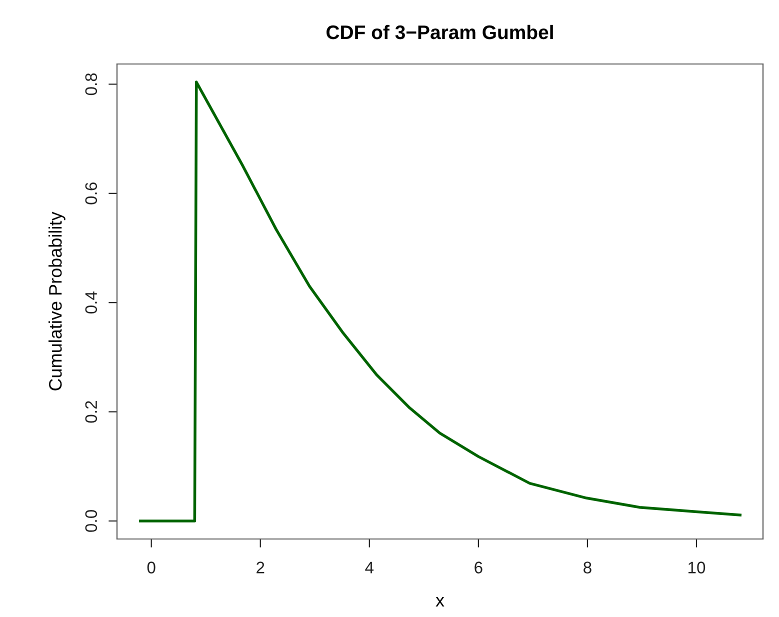 The image size is (779, 617). What do you see at coordinates (478, 568) in the screenshot?
I see `x-tick-label: 6` at bounding box center [478, 568].